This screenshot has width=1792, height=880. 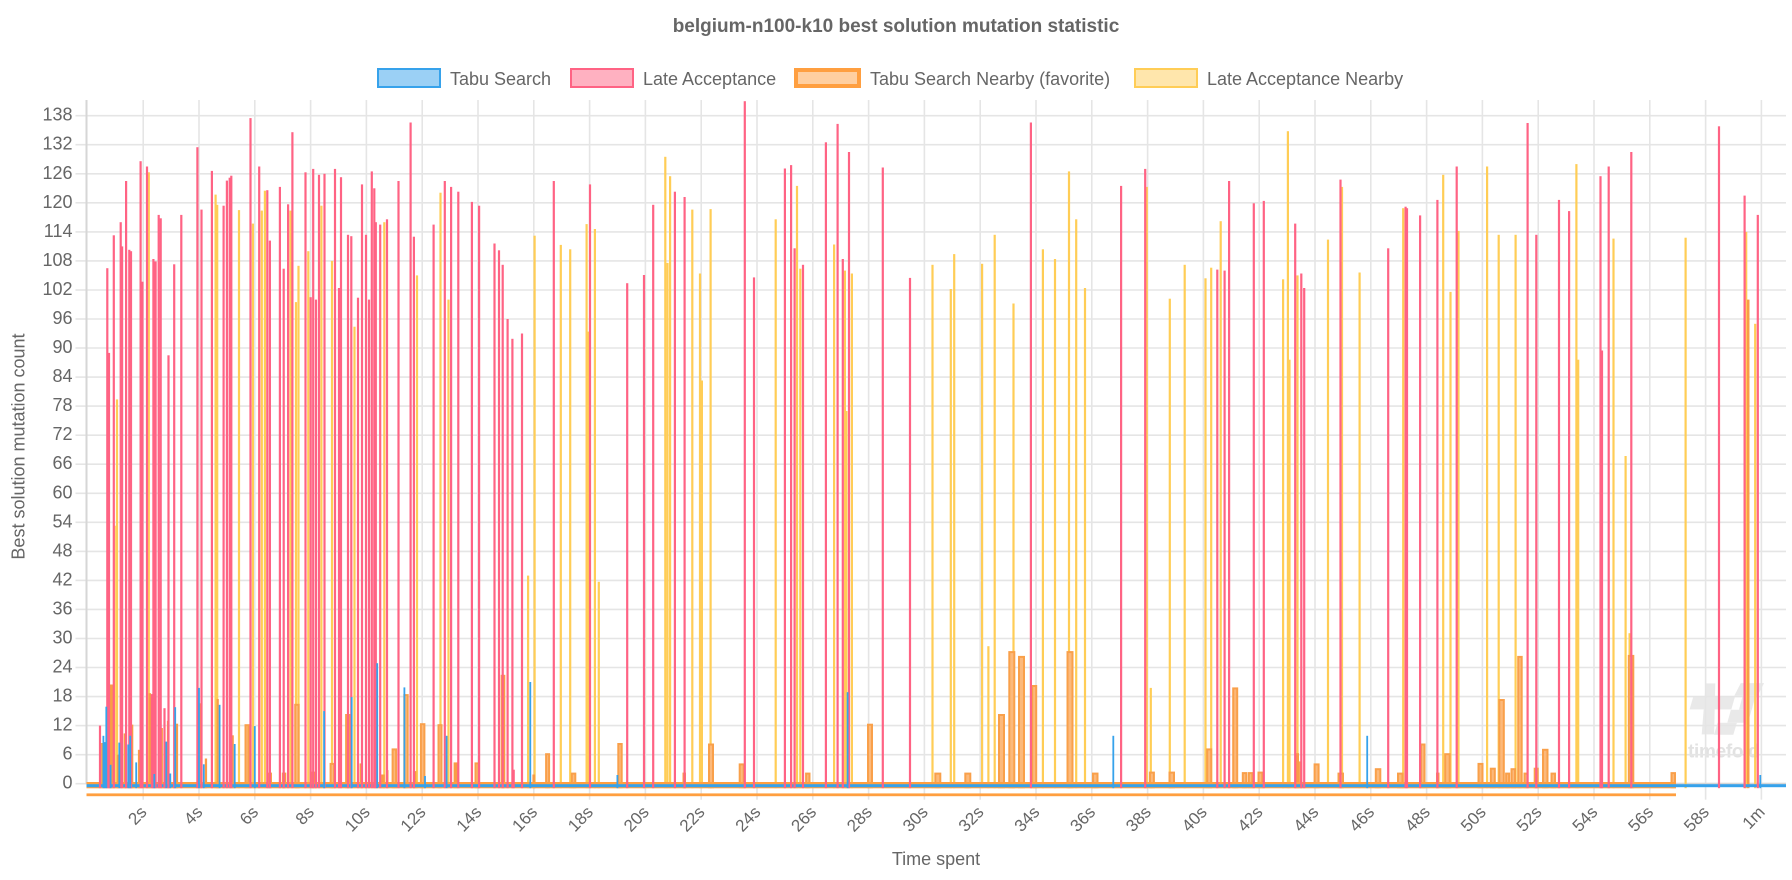 I want to click on svg-text: 44s, so click(x=1306, y=819).